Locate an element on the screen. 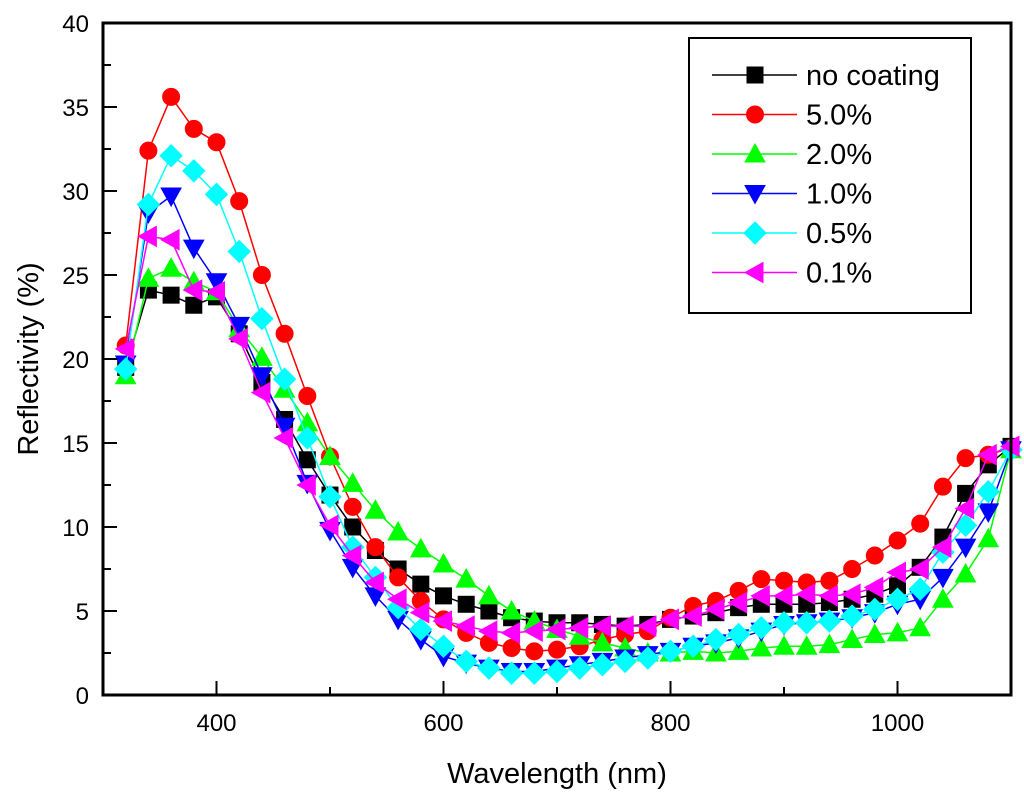 Image resolution: width=1024 pixels, height=802 pixels. y-axis-title: Reflectivity (%) is located at coordinates (29, 358).